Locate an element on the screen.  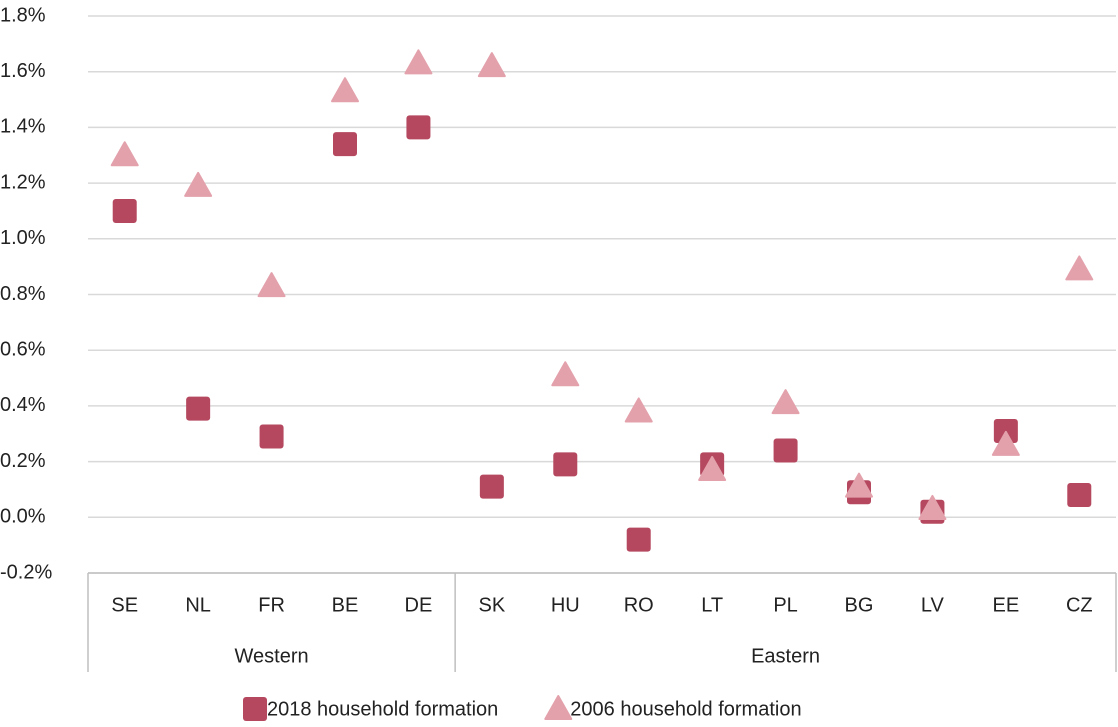
x-tick-label: EE is located at coordinates (1006, 605).